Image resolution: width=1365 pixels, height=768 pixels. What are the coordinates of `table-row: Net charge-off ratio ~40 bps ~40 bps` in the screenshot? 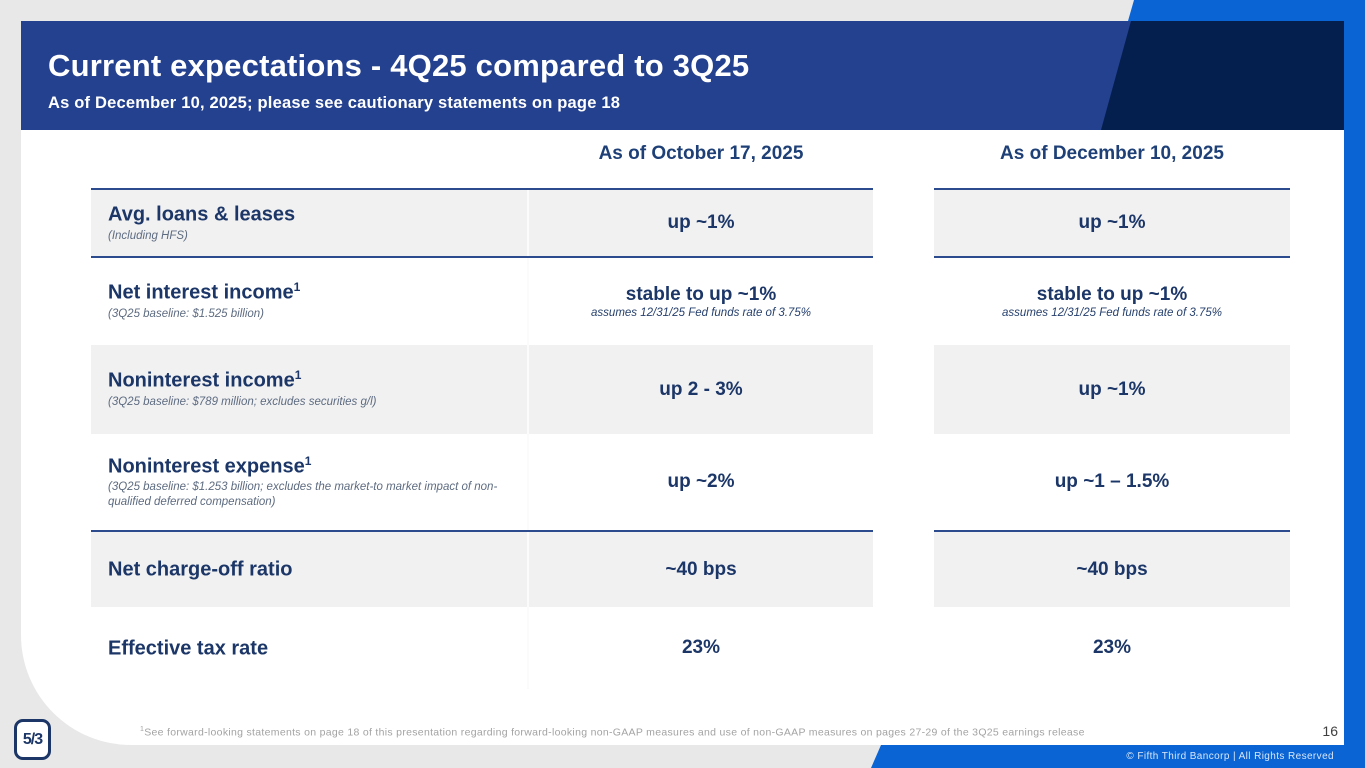 It's located at (690, 569).